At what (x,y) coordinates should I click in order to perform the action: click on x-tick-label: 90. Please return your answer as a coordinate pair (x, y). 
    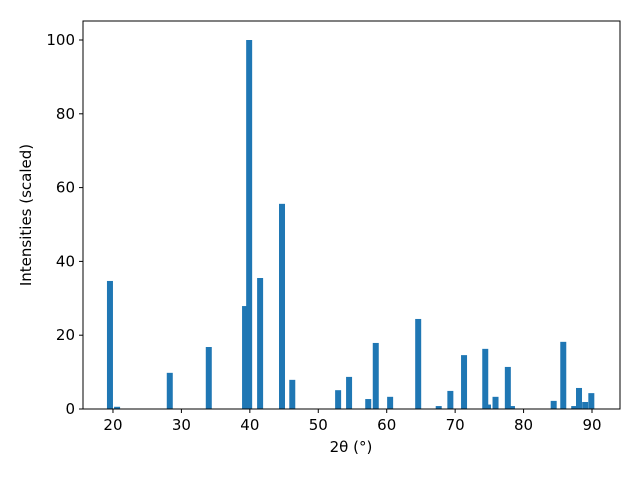
    Looking at the image, I should click on (591, 425).